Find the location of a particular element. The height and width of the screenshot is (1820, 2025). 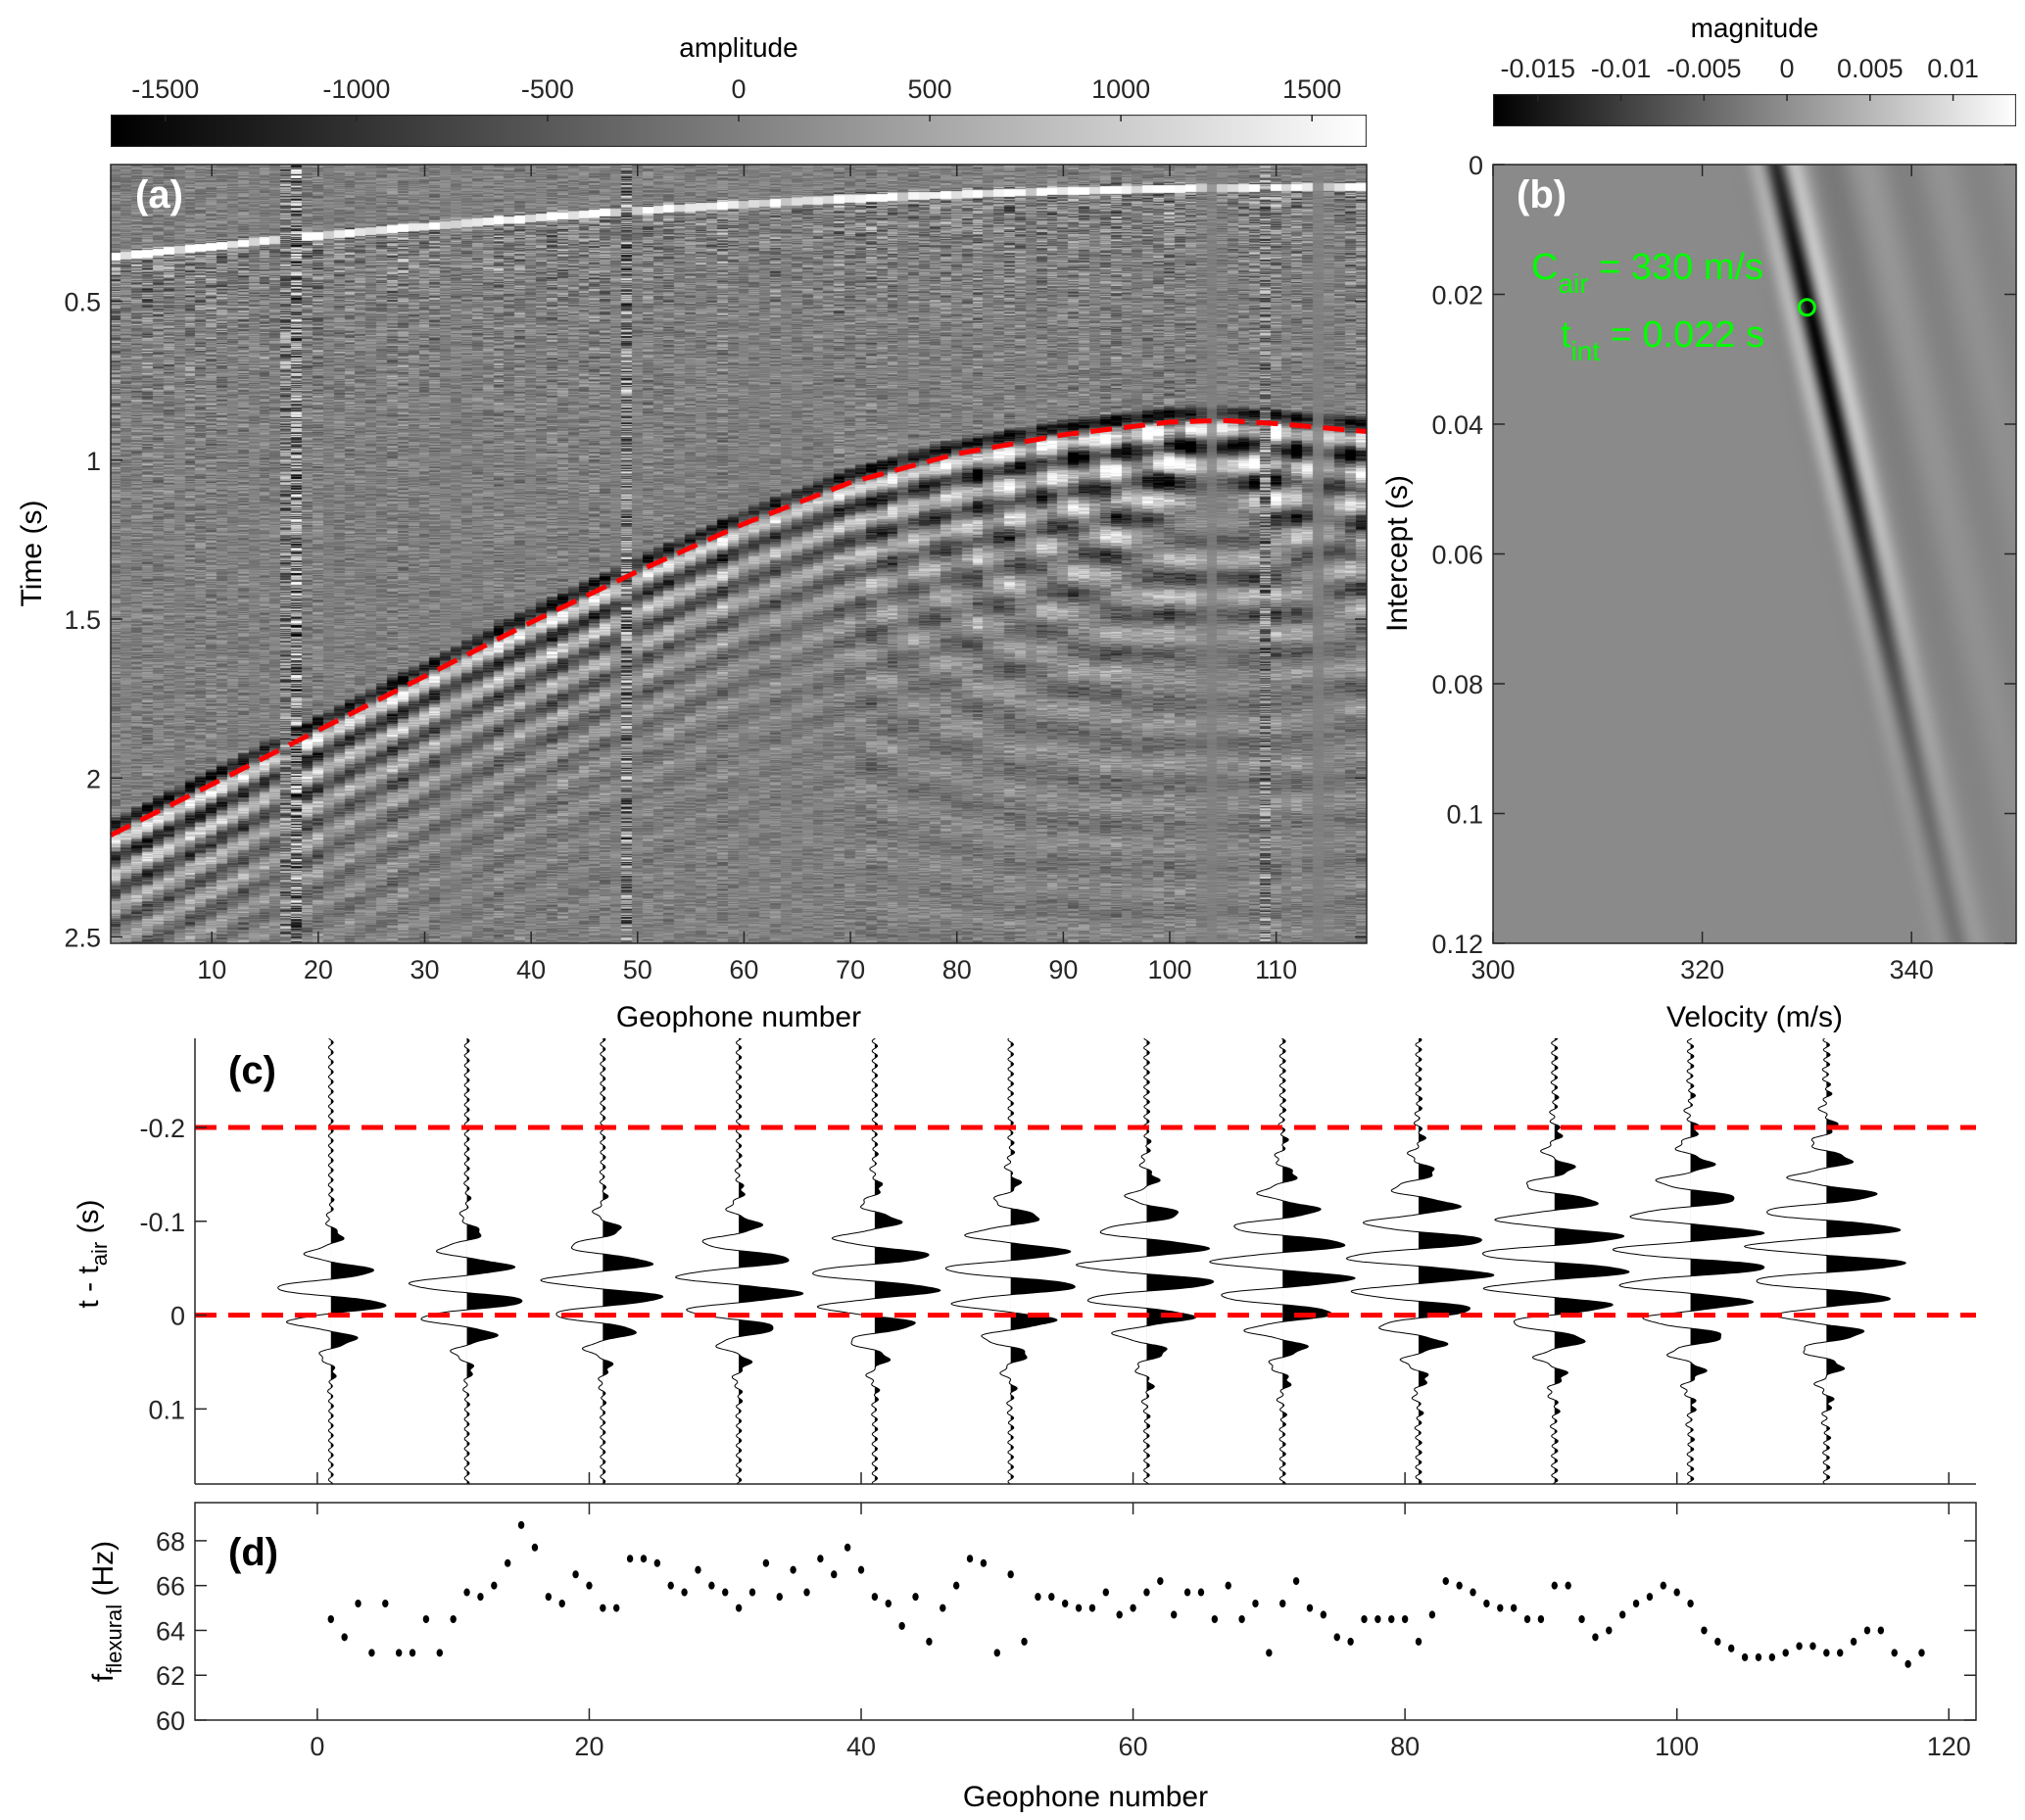

panel-d-label: (d) is located at coordinates (253, 1552).